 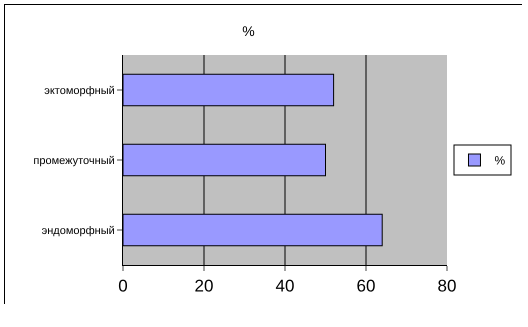 What do you see at coordinates (285, 286) in the screenshot?
I see `x-tick-label: 40` at bounding box center [285, 286].